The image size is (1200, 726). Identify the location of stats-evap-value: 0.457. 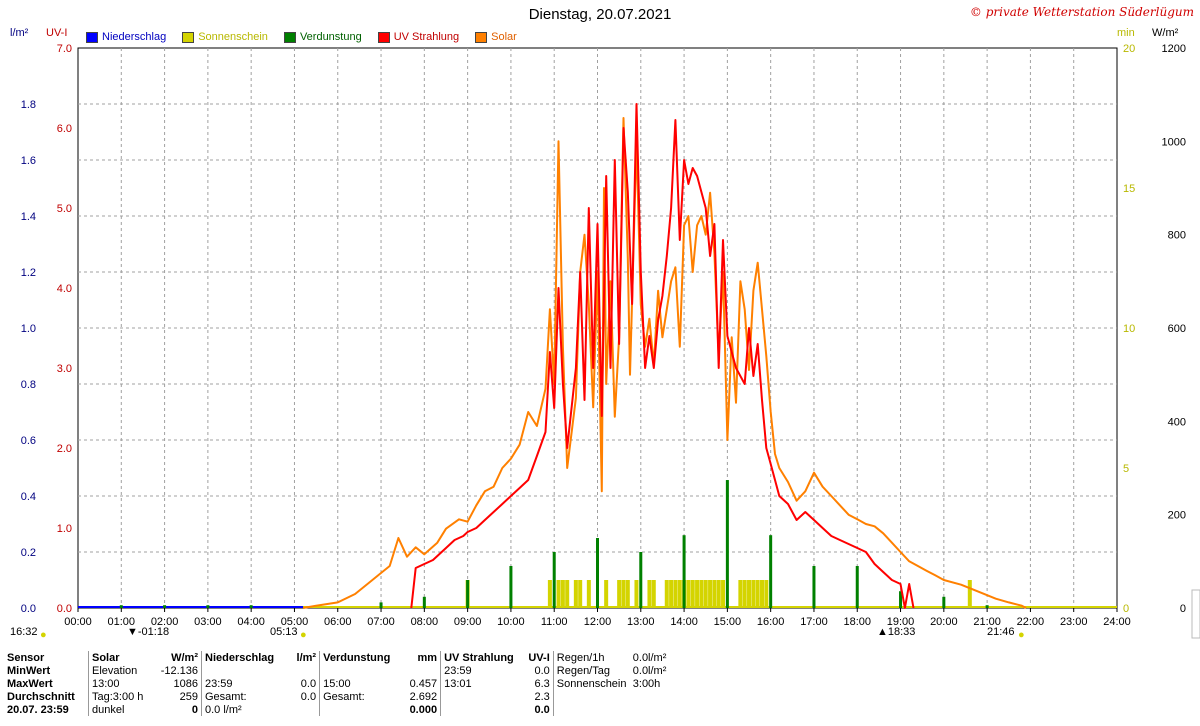
(423, 683).